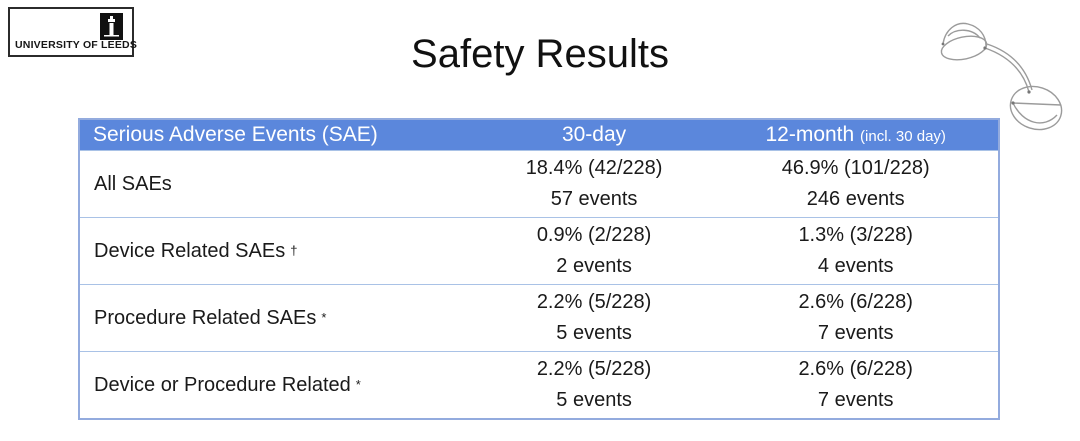  Describe the element at coordinates (810, 134) in the screenshot. I see `header-12-month-label: 12-month` at that location.